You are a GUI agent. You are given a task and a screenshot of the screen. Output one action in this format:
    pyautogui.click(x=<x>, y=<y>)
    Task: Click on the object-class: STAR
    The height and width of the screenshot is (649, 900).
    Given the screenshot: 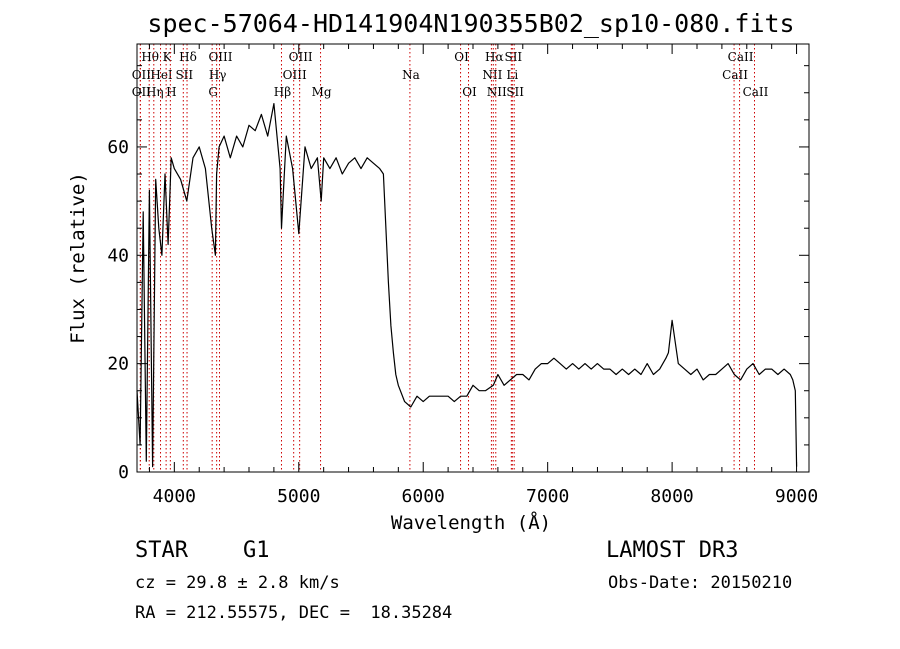 What is the action you would take?
    pyautogui.click(x=161, y=550)
    